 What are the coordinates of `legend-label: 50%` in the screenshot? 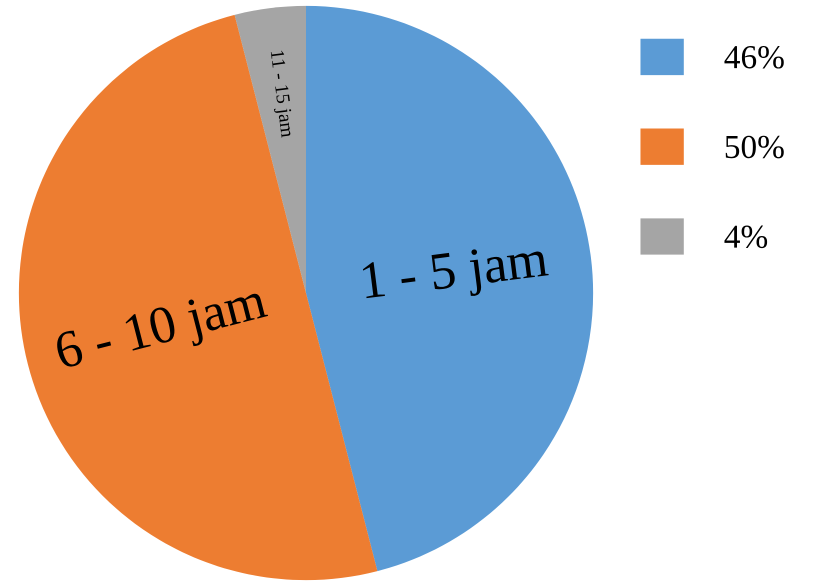 It's located at (755, 147).